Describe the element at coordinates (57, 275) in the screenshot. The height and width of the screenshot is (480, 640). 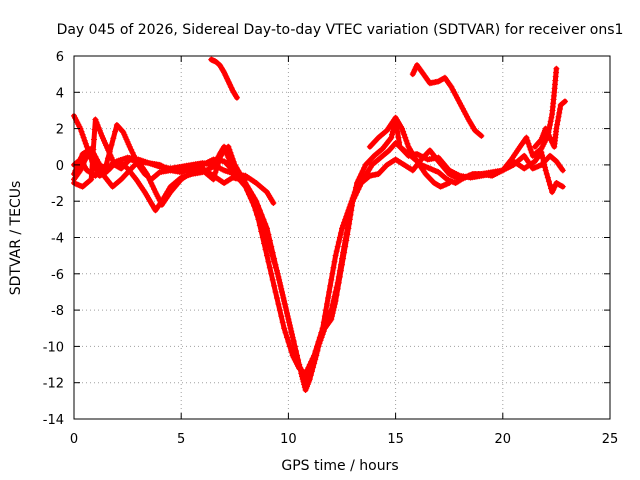
I see `y-tick-label: -6` at that location.